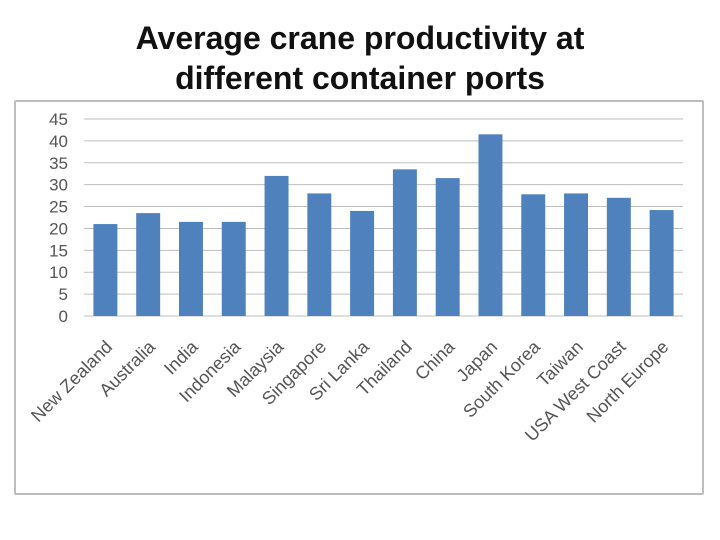 The image size is (720, 540). Describe the element at coordinates (58, 119) in the screenshot. I see `y-tick-label: 45` at that location.